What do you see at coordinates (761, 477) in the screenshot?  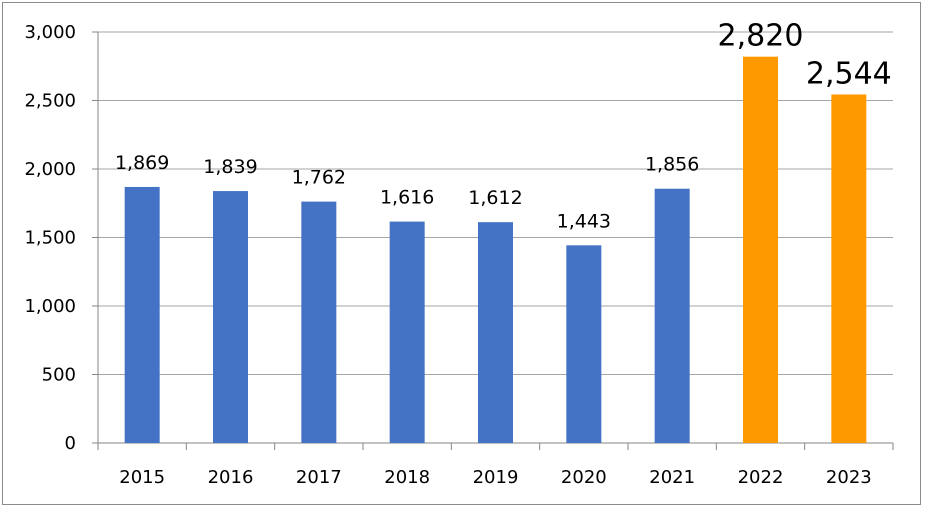 I see `x-tick-label: 2022` at bounding box center [761, 477].